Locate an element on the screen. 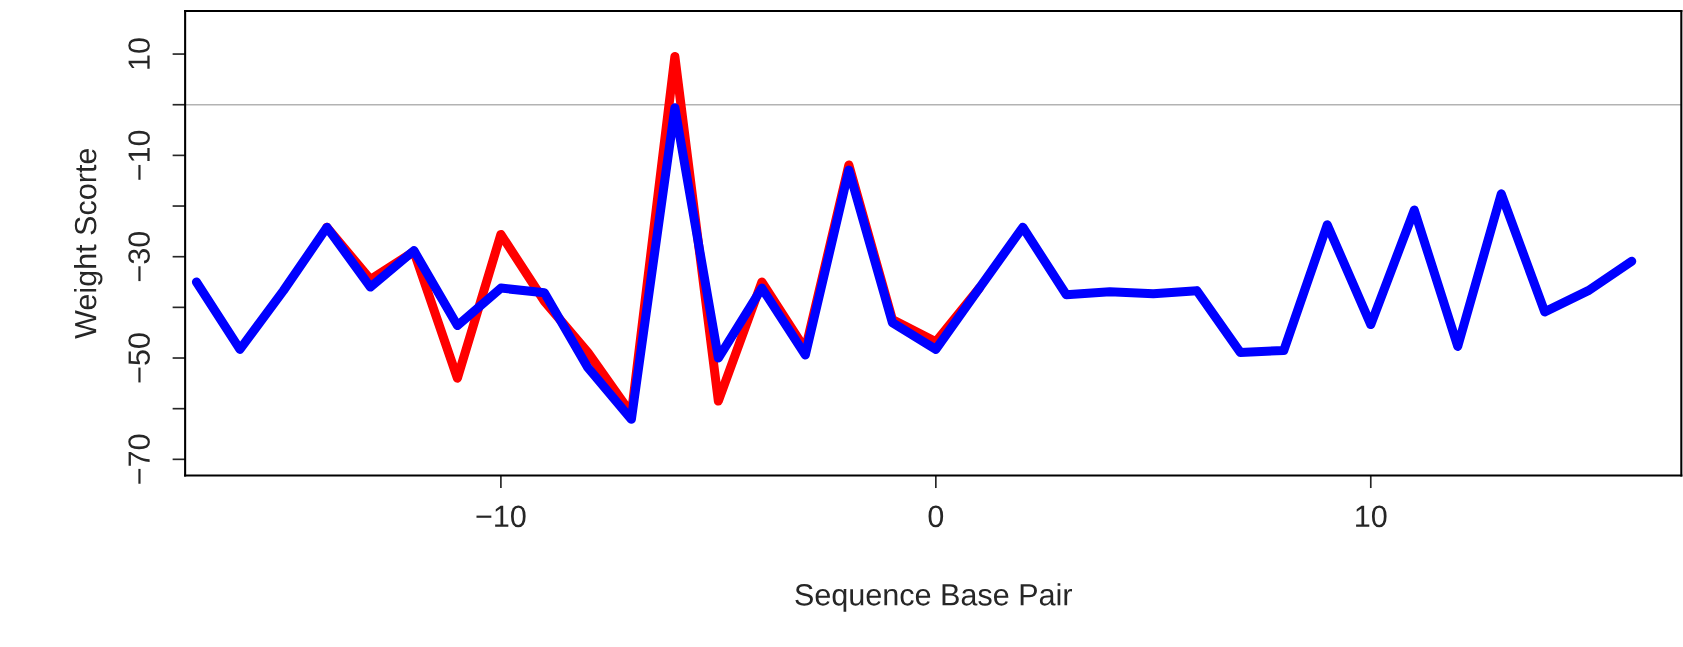  y-tick-label: −10 is located at coordinates (139, 155).